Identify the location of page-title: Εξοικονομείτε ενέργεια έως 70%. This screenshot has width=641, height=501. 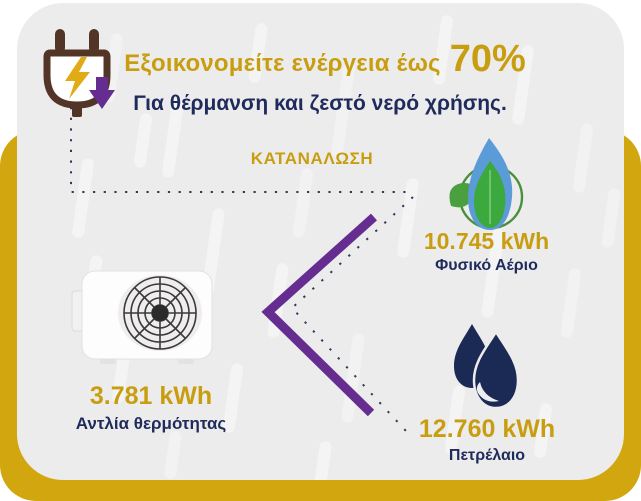
(325, 63).